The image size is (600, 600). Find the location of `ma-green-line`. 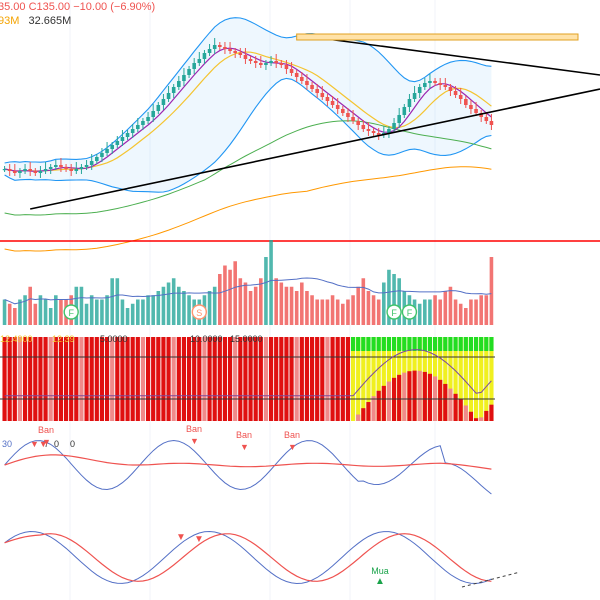

ma-green-line is located at coordinates (248, 168).